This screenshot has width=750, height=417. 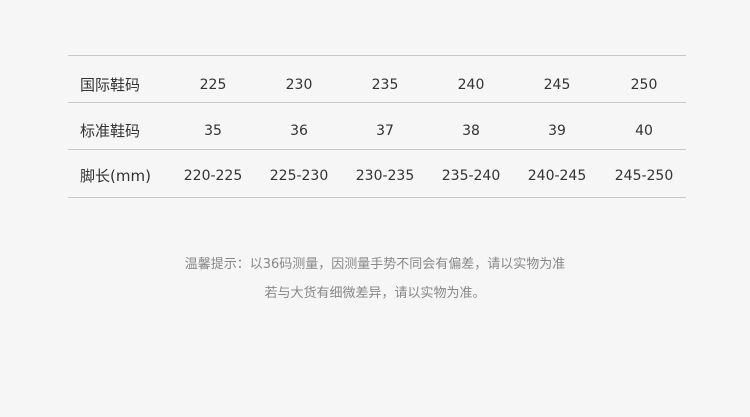 What do you see at coordinates (644, 131) in the screenshot?
I see `table-cell: 40` at bounding box center [644, 131].